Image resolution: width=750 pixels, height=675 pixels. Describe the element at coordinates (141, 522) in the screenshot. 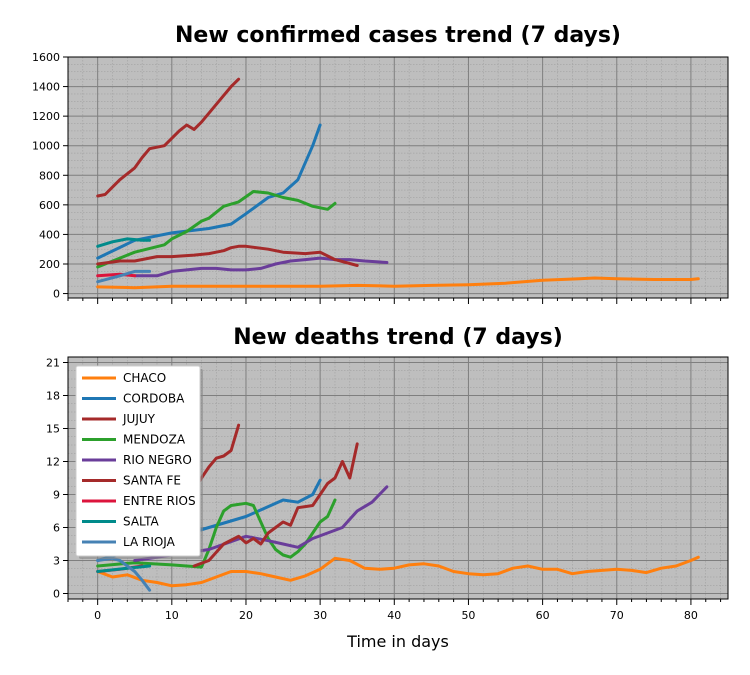

I see `legend-label: SALTA` at that location.